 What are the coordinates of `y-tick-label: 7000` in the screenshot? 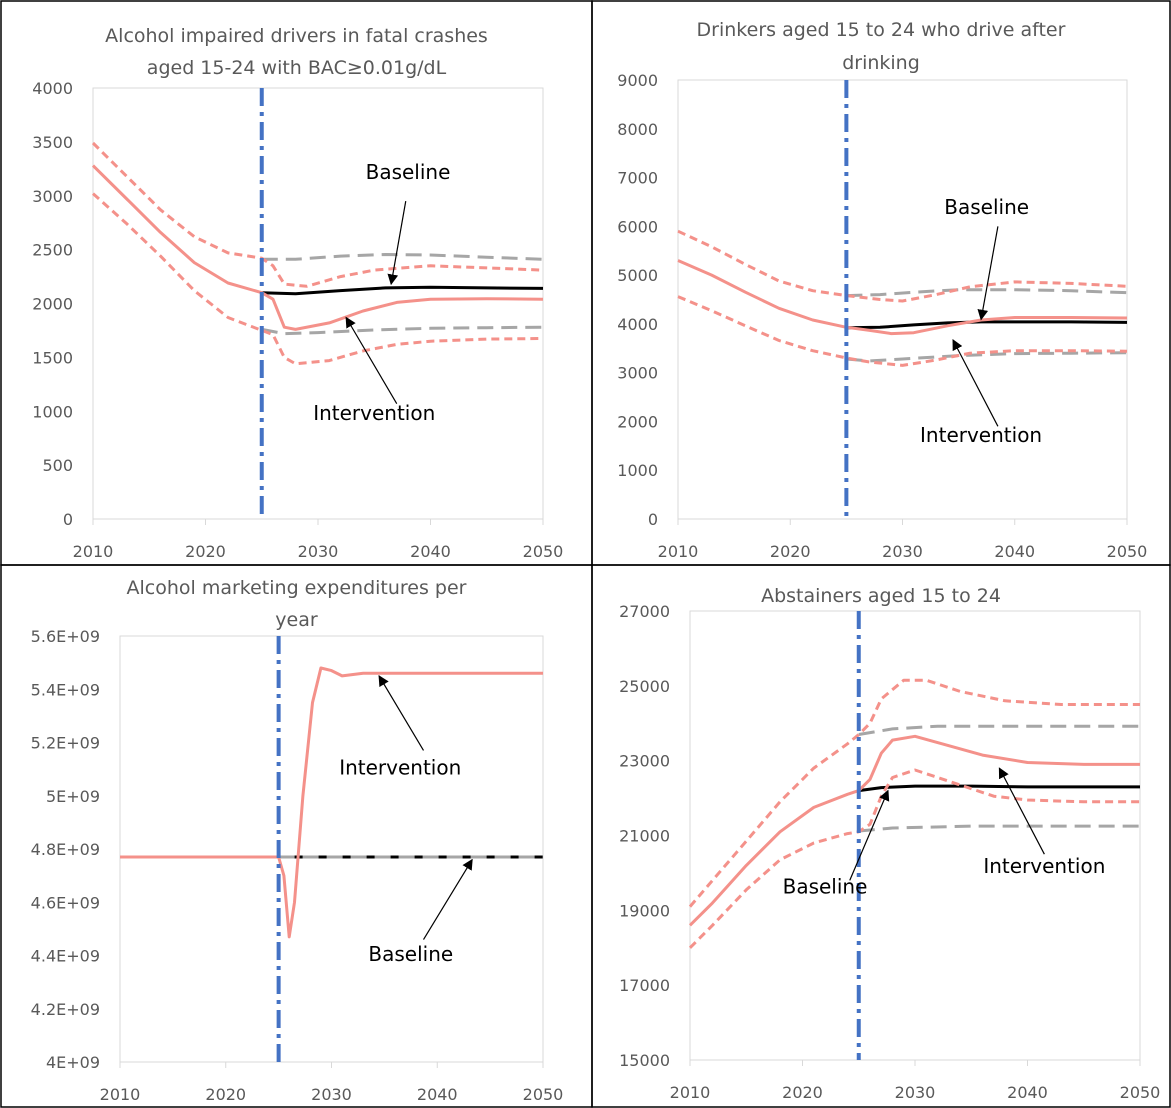 It's located at (637, 178).